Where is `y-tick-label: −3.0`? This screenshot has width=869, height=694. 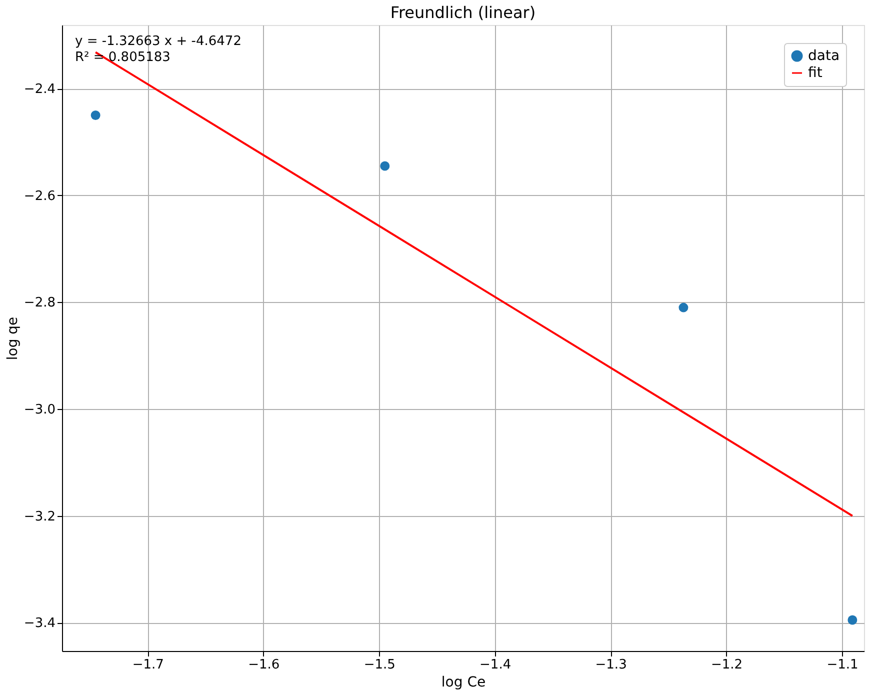
y-tick-label: −3.0 is located at coordinates (40, 410).